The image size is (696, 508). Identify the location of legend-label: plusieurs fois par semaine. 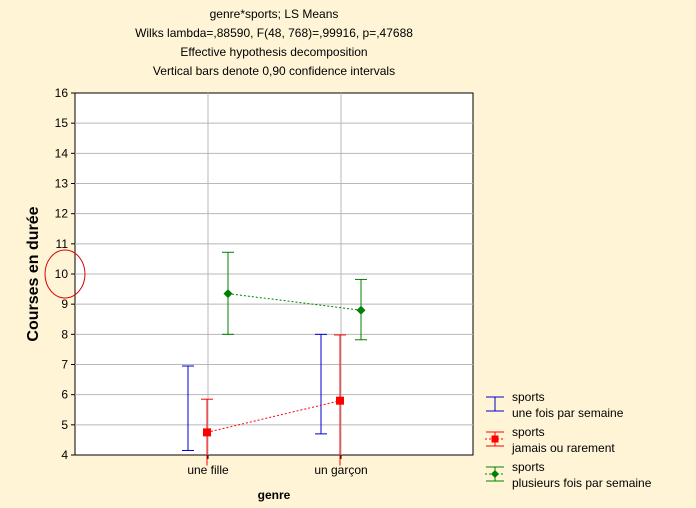
(582, 483).